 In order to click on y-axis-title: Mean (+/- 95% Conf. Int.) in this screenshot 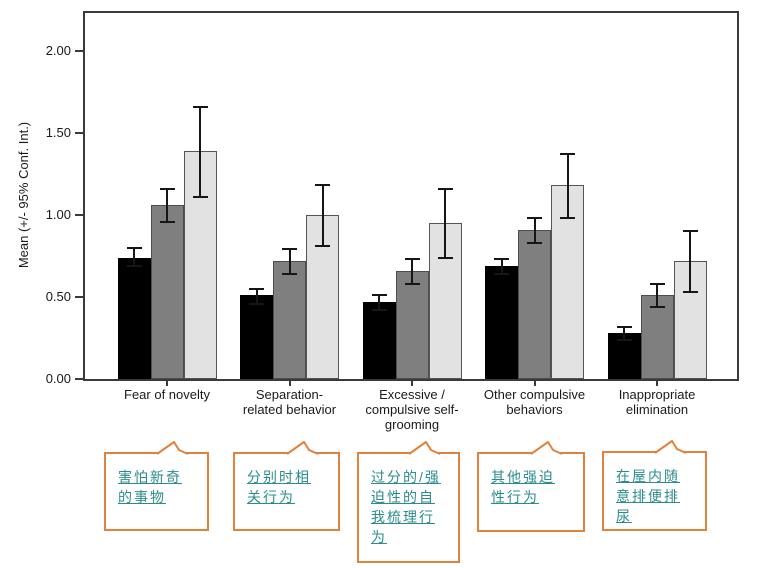, I will do `click(23, 195)`.